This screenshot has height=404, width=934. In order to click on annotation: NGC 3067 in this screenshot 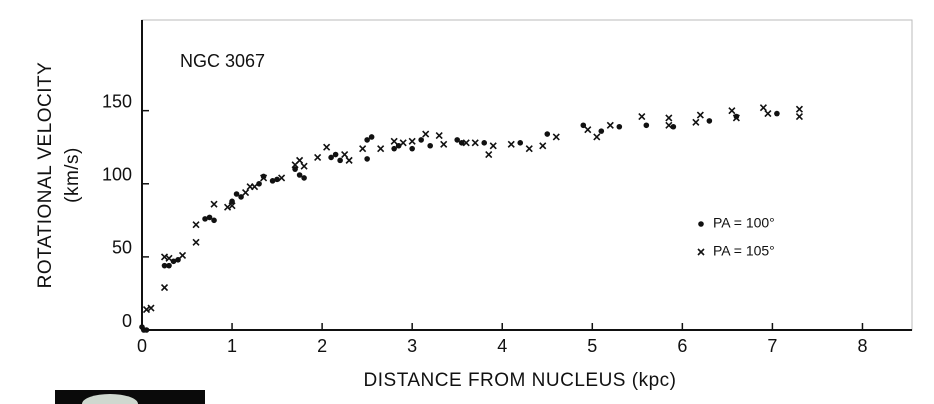, I will do `click(222, 61)`.